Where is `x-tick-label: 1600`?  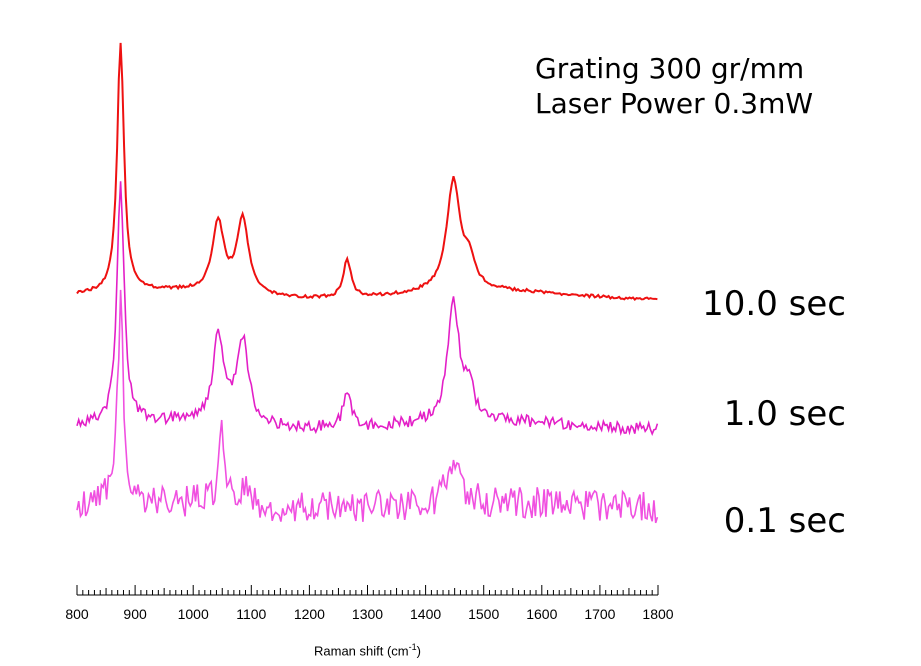
x-tick-label: 1600 is located at coordinates (541, 614).